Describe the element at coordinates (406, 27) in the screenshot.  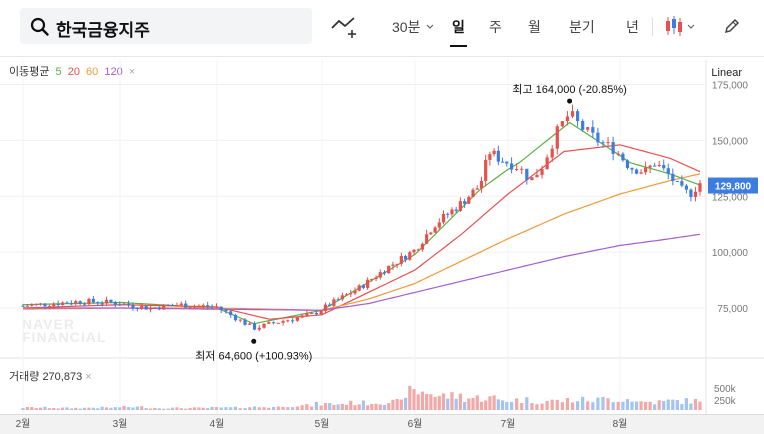
I see `interval-30min: 30분` at that location.